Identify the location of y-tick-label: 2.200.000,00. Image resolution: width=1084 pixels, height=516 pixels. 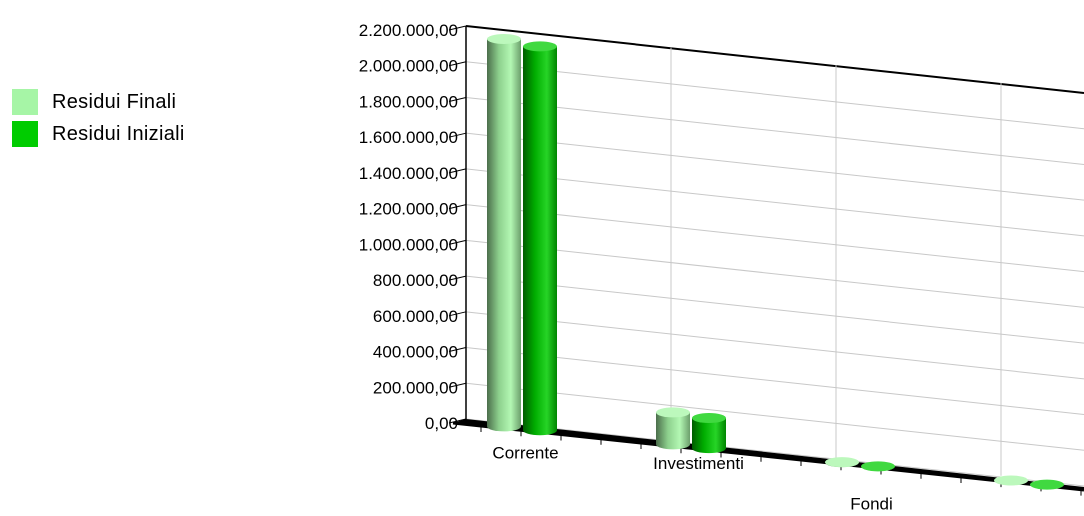
(408, 30).